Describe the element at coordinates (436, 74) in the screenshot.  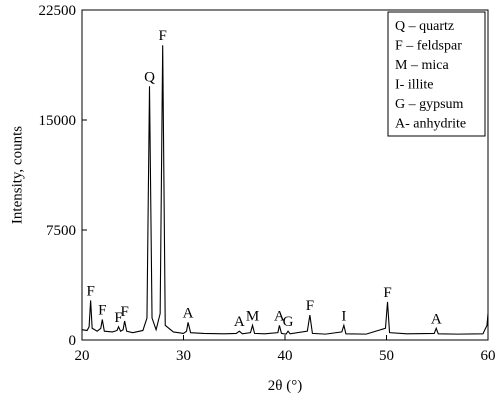
I see `legend-box` at that location.